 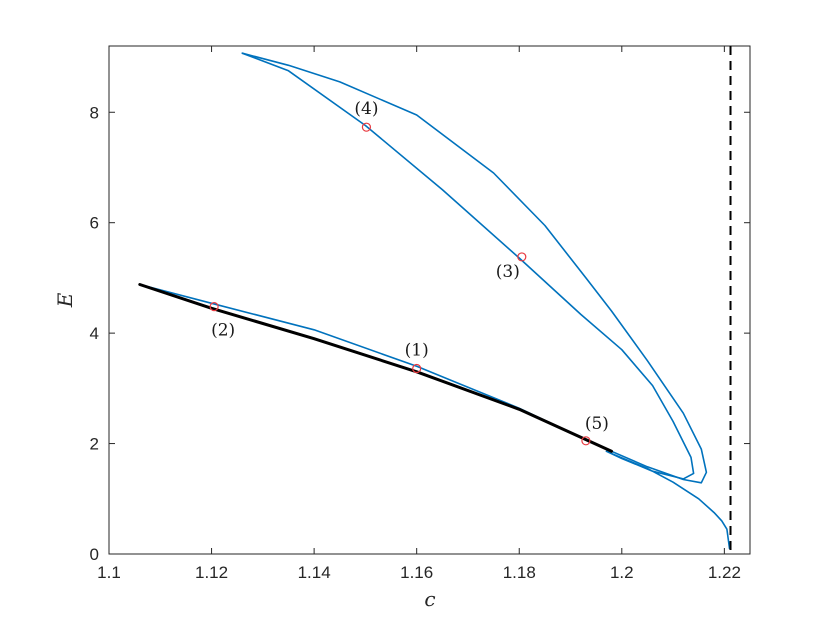 I want to click on x-tick-label: 1.18, so click(x=519, y=572).